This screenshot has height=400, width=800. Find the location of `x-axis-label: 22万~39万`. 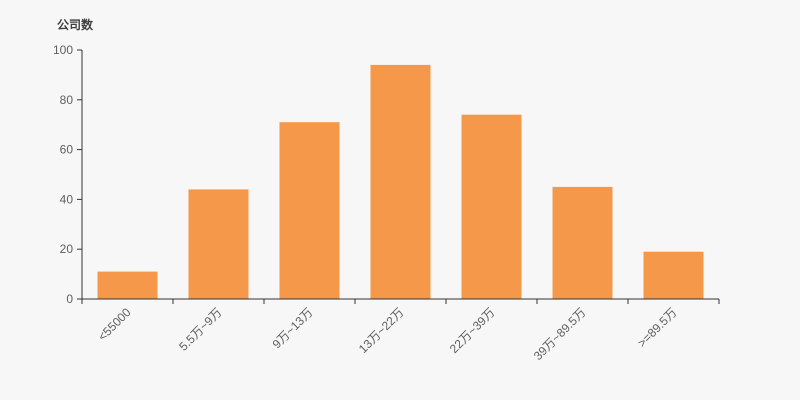

x-axis-label: 22万~39万 is located at coordinates (472, 330).